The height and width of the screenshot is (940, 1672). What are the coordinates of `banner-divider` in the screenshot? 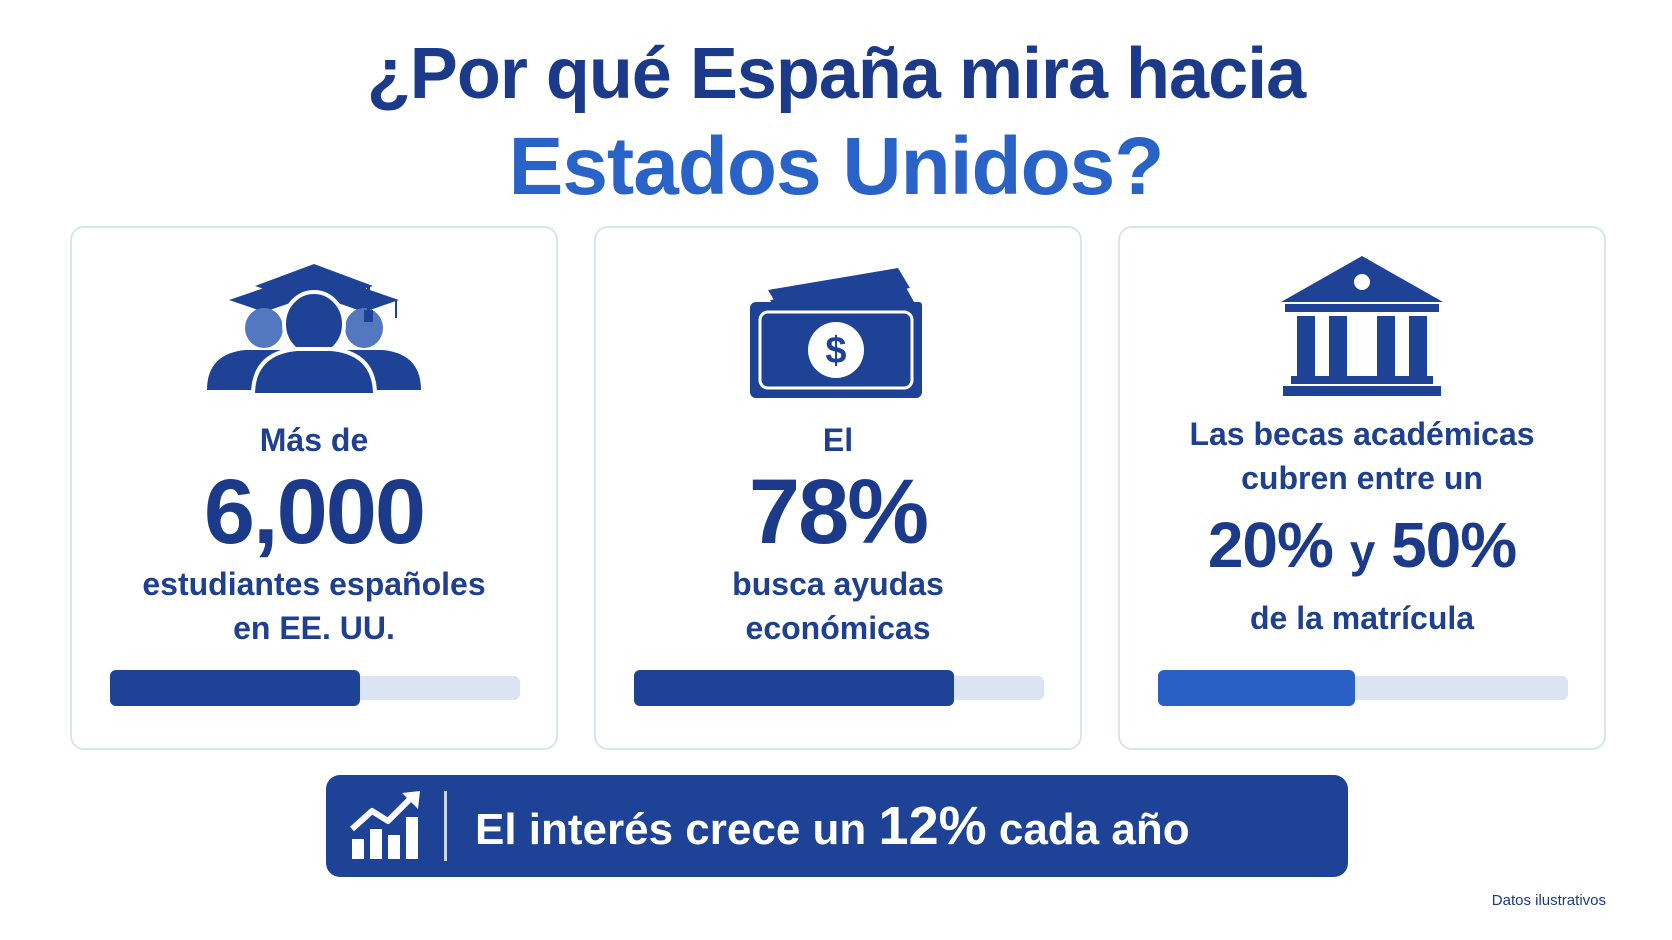 It's located at (445, 826).